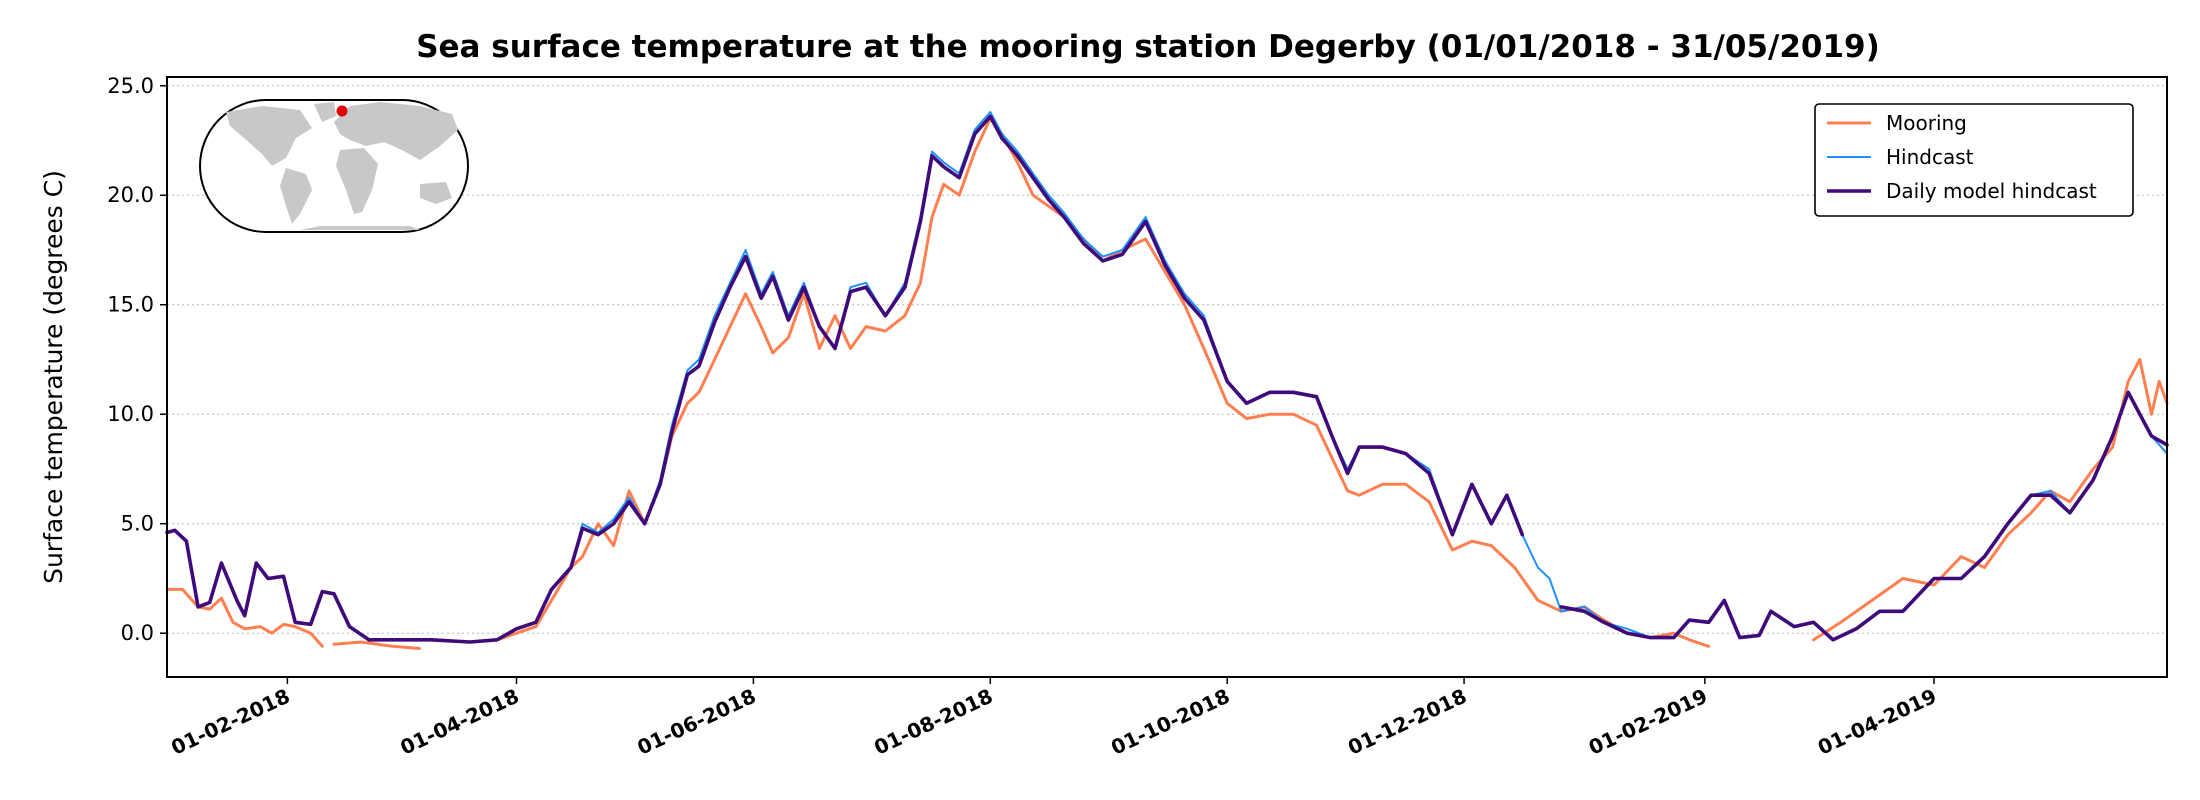  I want to click on y-axis-ticks: 0.0 5.0 10.0 15.0 20.0 25.0, so click(137, 359).